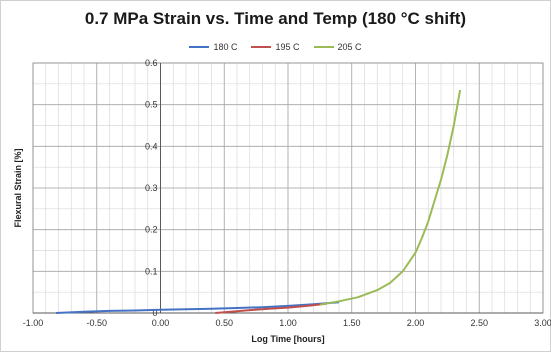 This screenshot has height=352, width=551. What do you see at coordinates (154, 313) in the screenshot?
I see `y-tick-label: 0` at bounding box center [154, 313].